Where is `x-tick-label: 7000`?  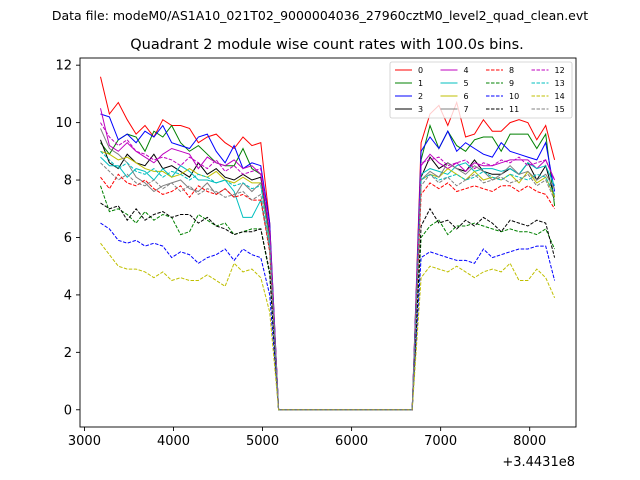
x-tick-label: 7000 is located at coordinates (440, 441).